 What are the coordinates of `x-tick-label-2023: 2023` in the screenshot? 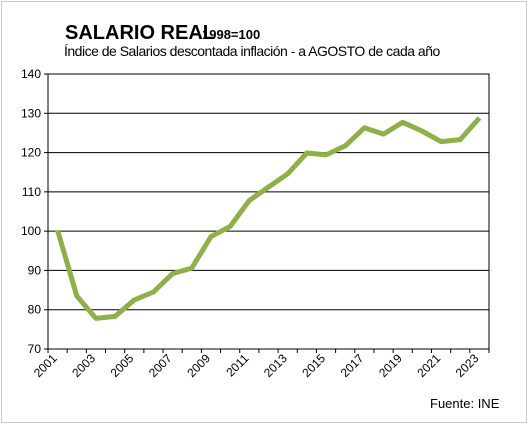 It's located at (467, 365).